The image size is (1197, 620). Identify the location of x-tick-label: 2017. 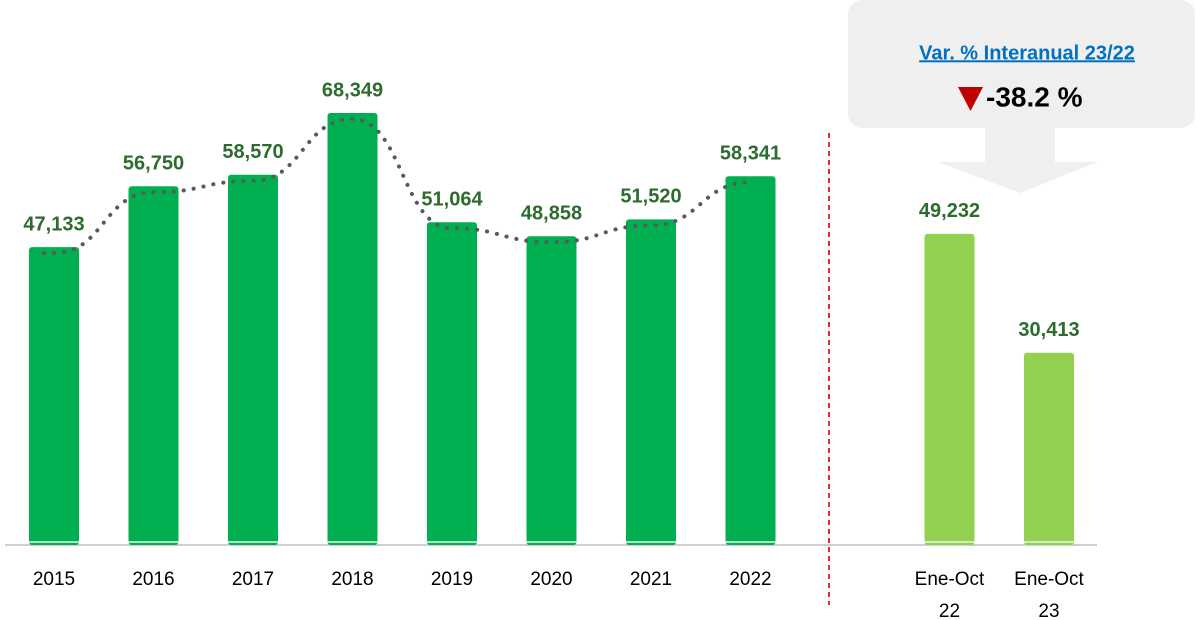
(253, 579).